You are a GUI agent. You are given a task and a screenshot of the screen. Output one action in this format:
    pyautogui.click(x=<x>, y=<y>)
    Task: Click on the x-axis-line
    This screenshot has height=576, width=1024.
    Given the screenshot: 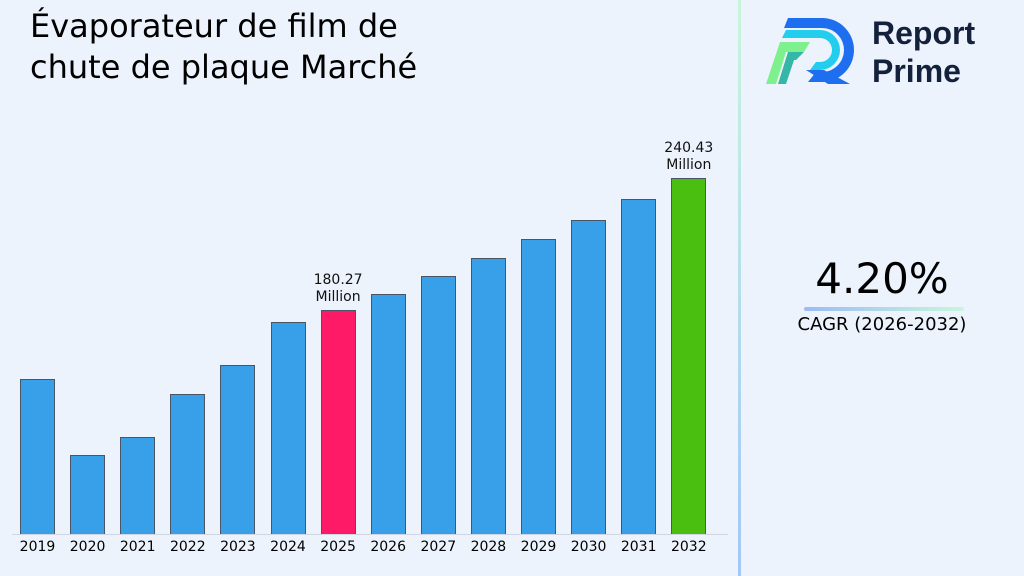 What is the action you would take?
    pyautogui.click(x=370, y=534)
    